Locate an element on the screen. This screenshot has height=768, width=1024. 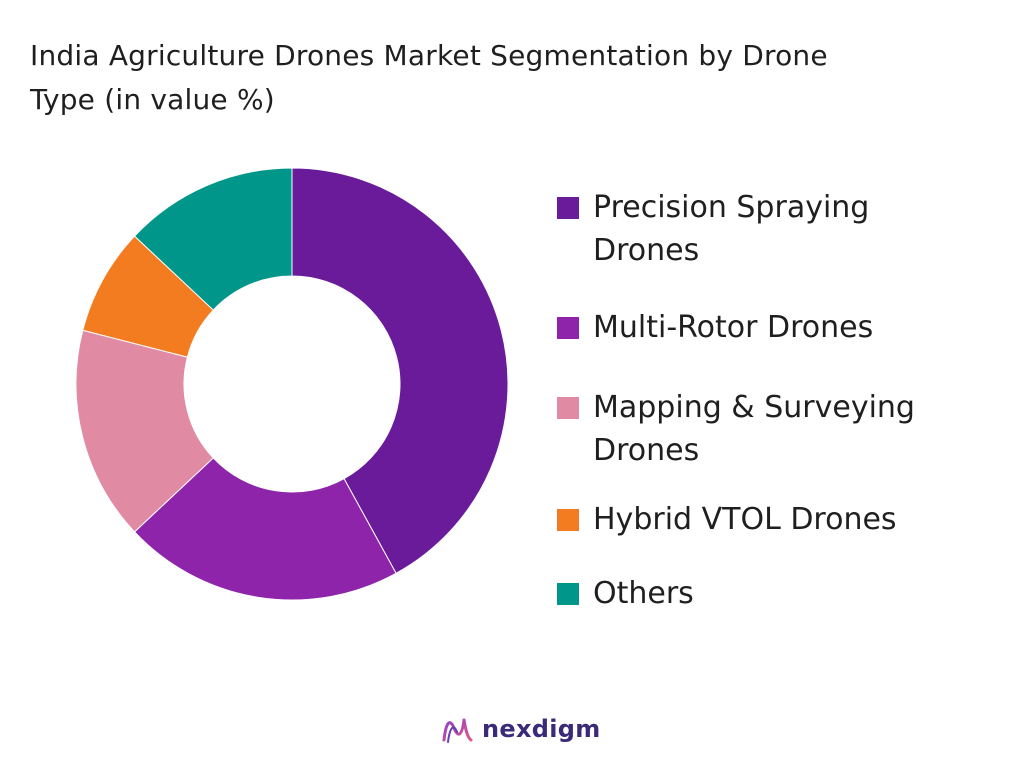
legend-item: Multi-Rotor Drones is located at coordinates (715, 327).